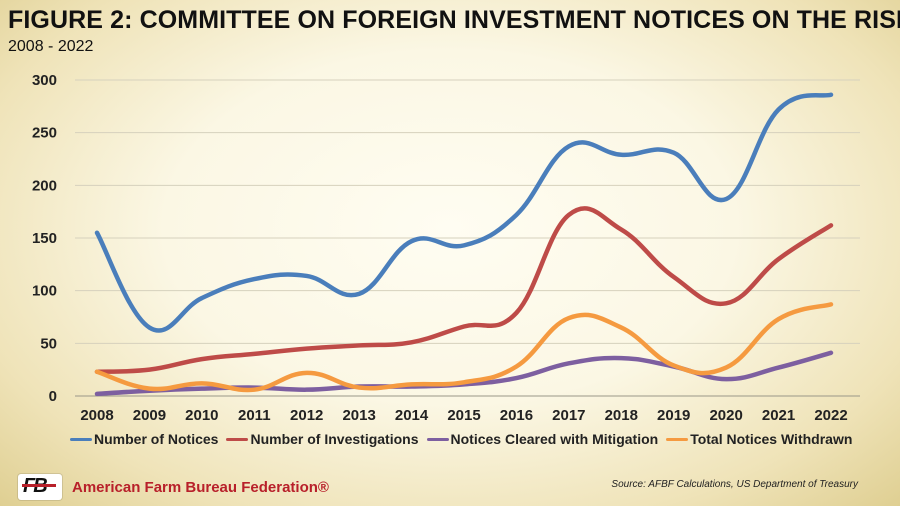 The image size is (900, 506). What do you see at coordinates (44, 291) in the screenshot?
I see `y-tick-label: 100` at bounding box center [44, 291].